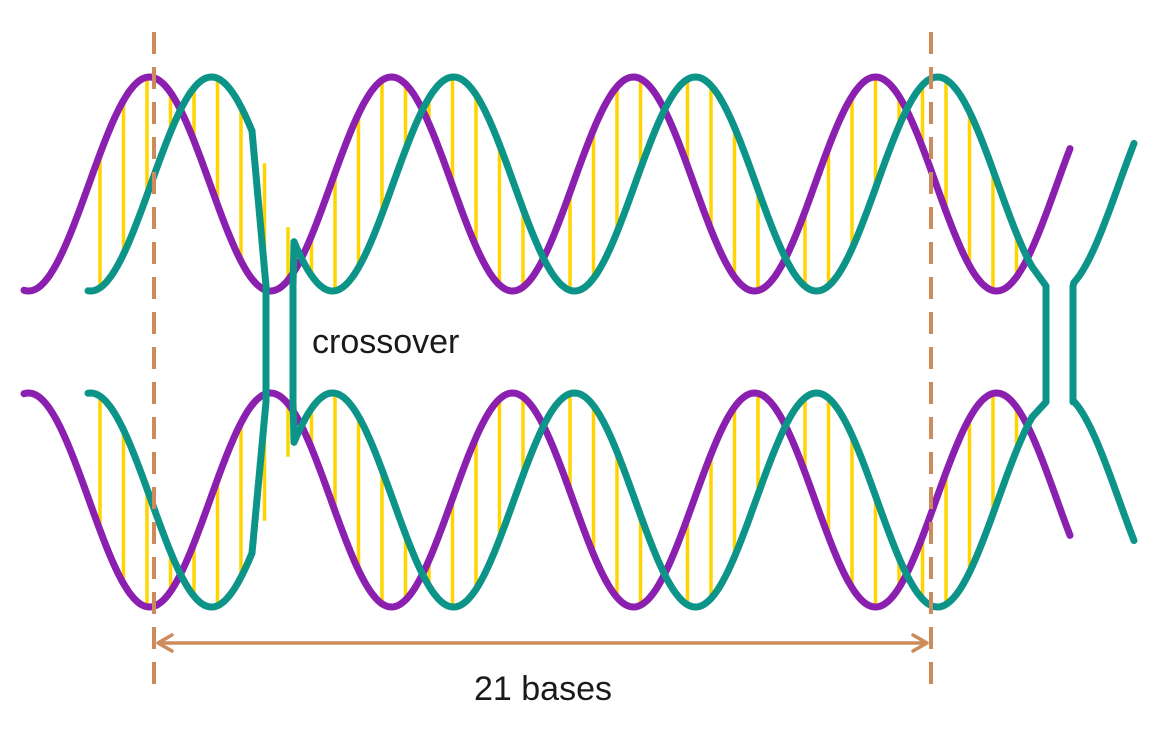 The width and height of the screenshot is (1176, 736). What do you see at coordinates (1039, 342) in the screenshot?
I see `right-crossover-strand-a` at bounding box center [1039, 342].